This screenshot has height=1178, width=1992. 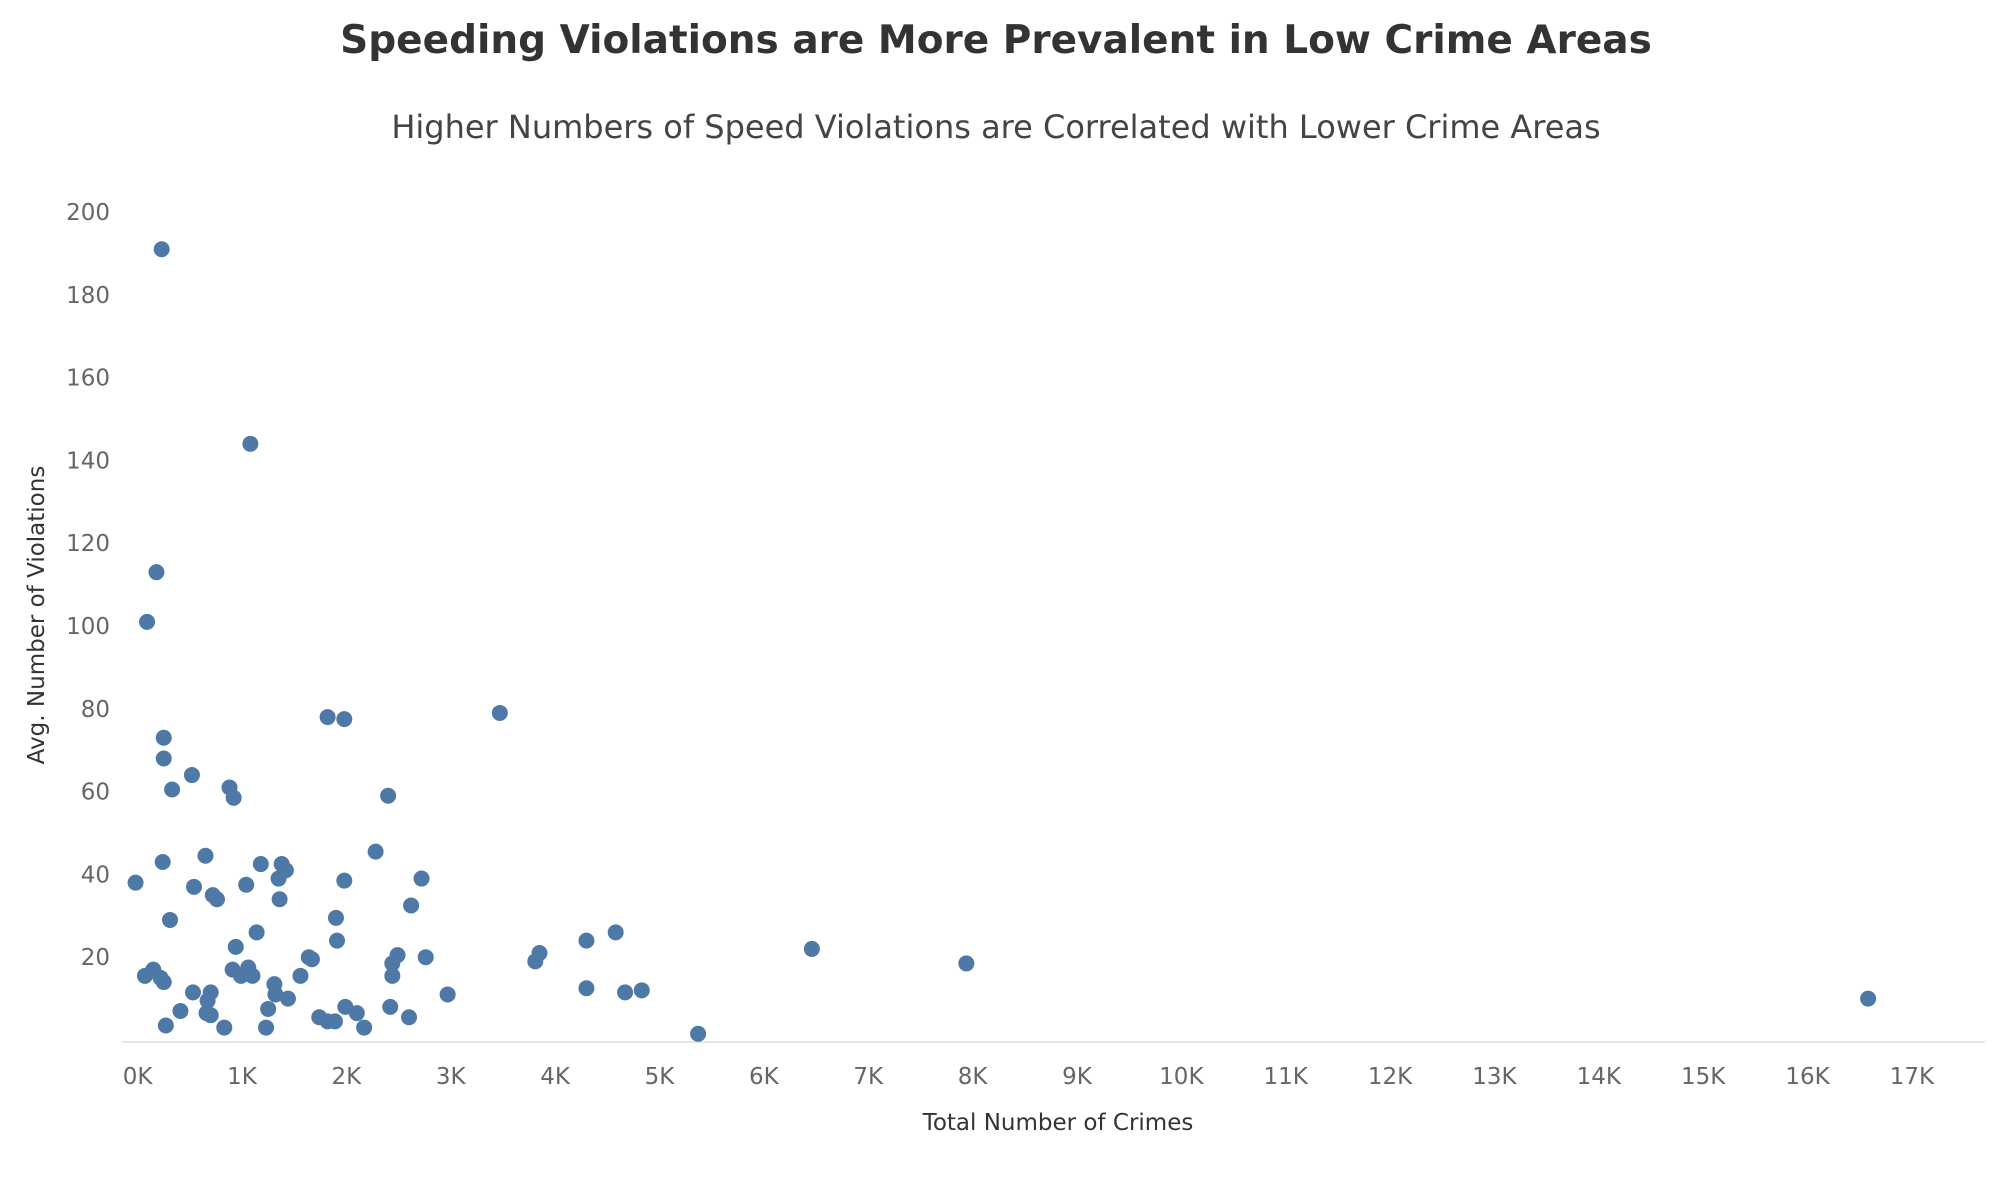 What do you see at coordinates (1077, 1077) in the screenshot?
I see `x-tick-label: 9K` at bounding box center [1077, 1077].